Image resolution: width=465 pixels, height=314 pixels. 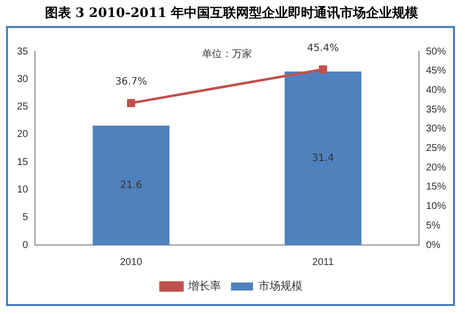 What do you see at coordinates (131, 262) in the screenshot?
I see `x-tick-label: 2010` at bounding box center [131, 262].